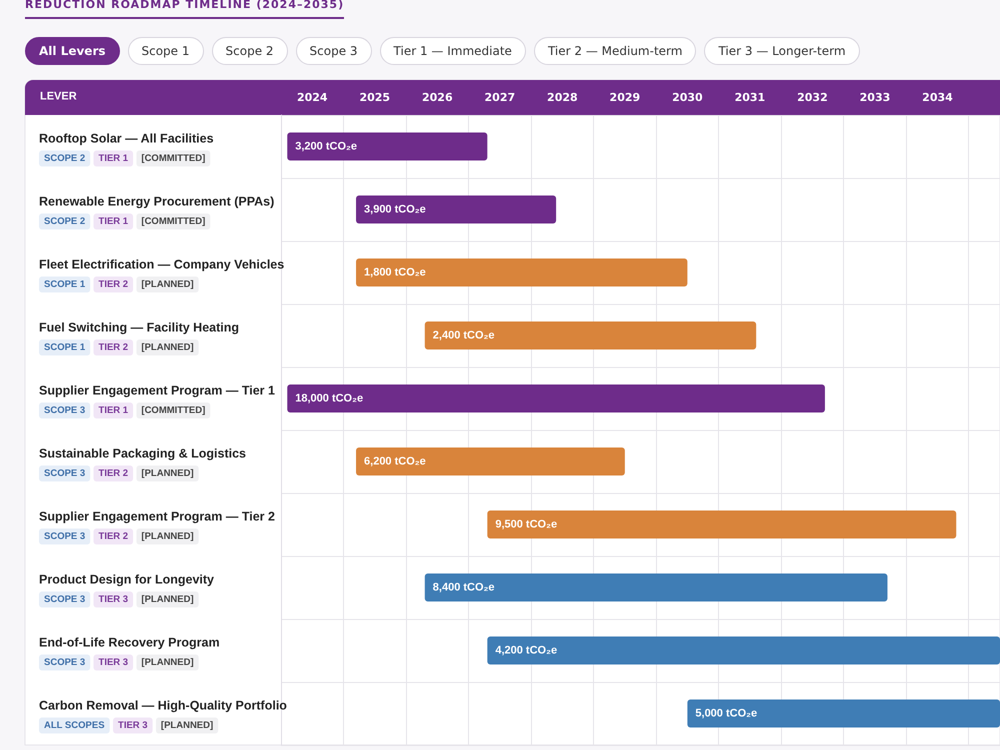 Image resolution: width=1000 pixels, height=750 pixels. What do you see at coordinates (329, 398) in the screenshot?
I see `annotation: 18,000 tCO₂e` at bounding box center [329, 398].